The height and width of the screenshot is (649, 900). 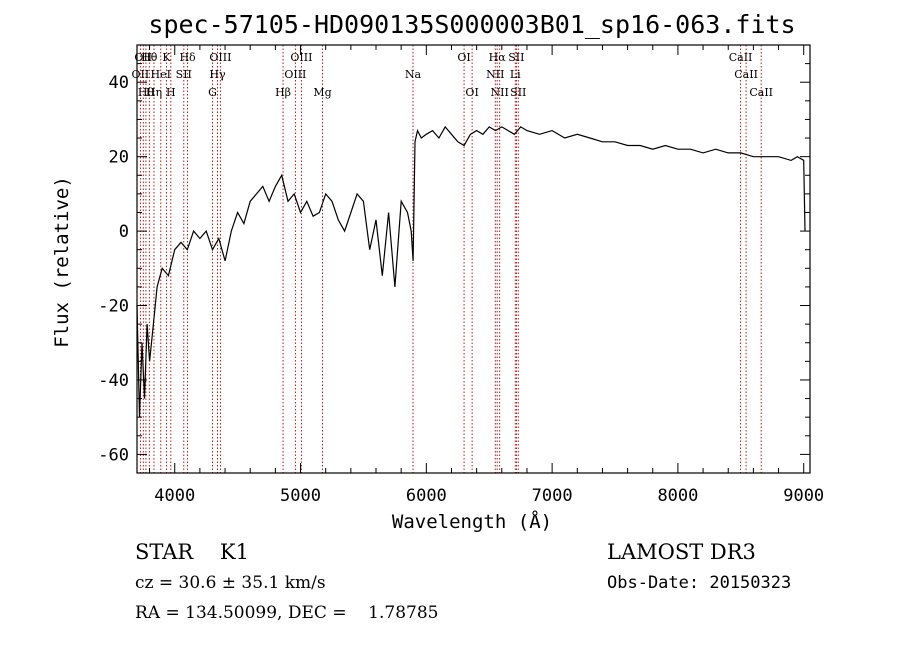 I want to click on y-axis-label: Flux (relative), so click(x=62, y=262).